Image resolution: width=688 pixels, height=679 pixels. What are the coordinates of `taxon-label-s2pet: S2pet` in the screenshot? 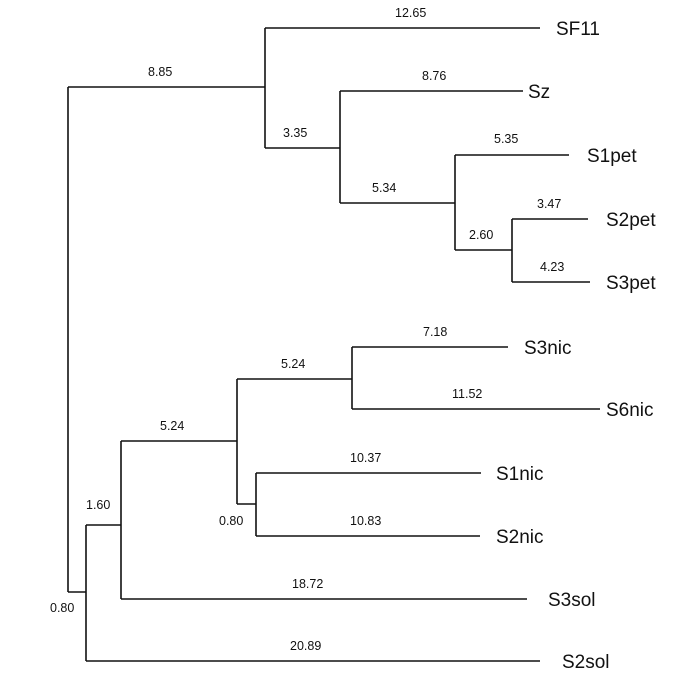 It's located at (631, 220).